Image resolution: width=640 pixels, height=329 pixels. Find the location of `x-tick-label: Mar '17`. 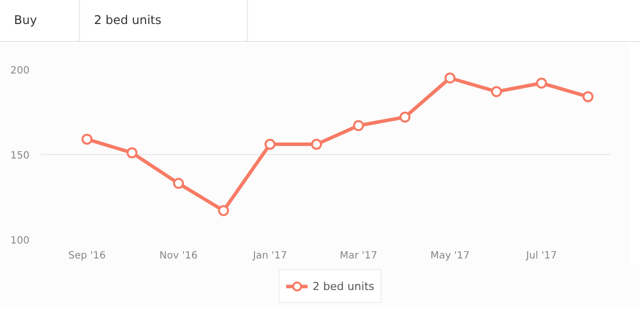

x-tick-label: Mar '17 is located at coordinates (359, 256).